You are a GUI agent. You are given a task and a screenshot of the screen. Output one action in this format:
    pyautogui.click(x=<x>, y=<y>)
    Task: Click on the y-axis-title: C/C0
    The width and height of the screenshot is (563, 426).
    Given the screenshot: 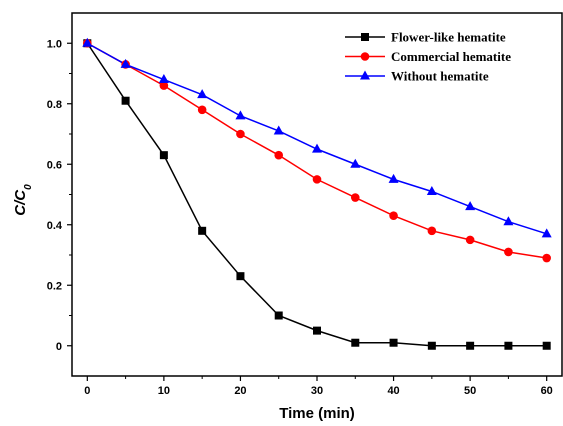 What is the action you would take?
    pyautogui.click(x=23, y=200)
    